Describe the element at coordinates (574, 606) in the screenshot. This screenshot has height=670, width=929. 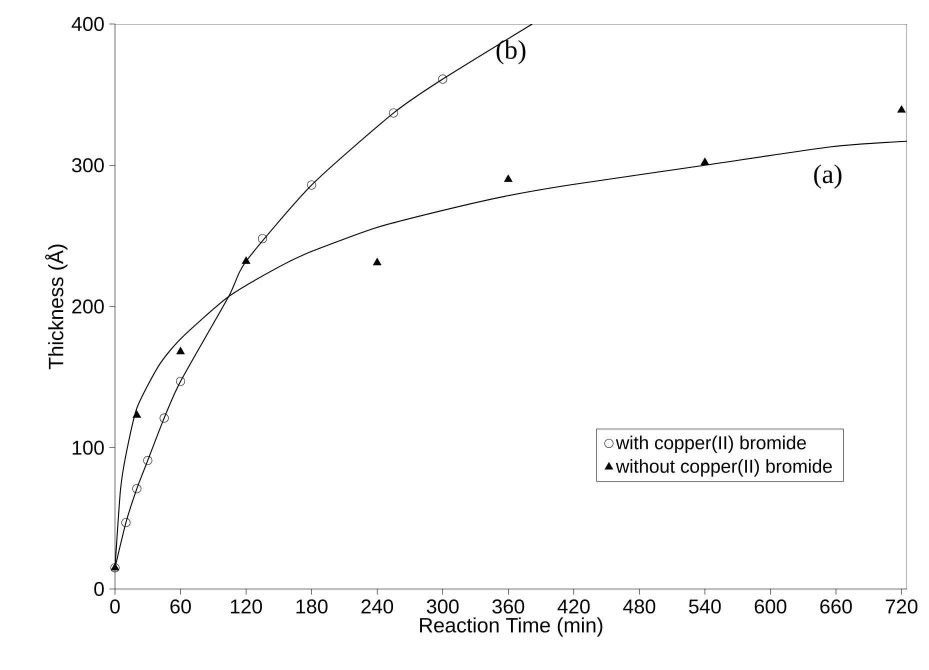
I see `x-tick-label: 420` at that location.